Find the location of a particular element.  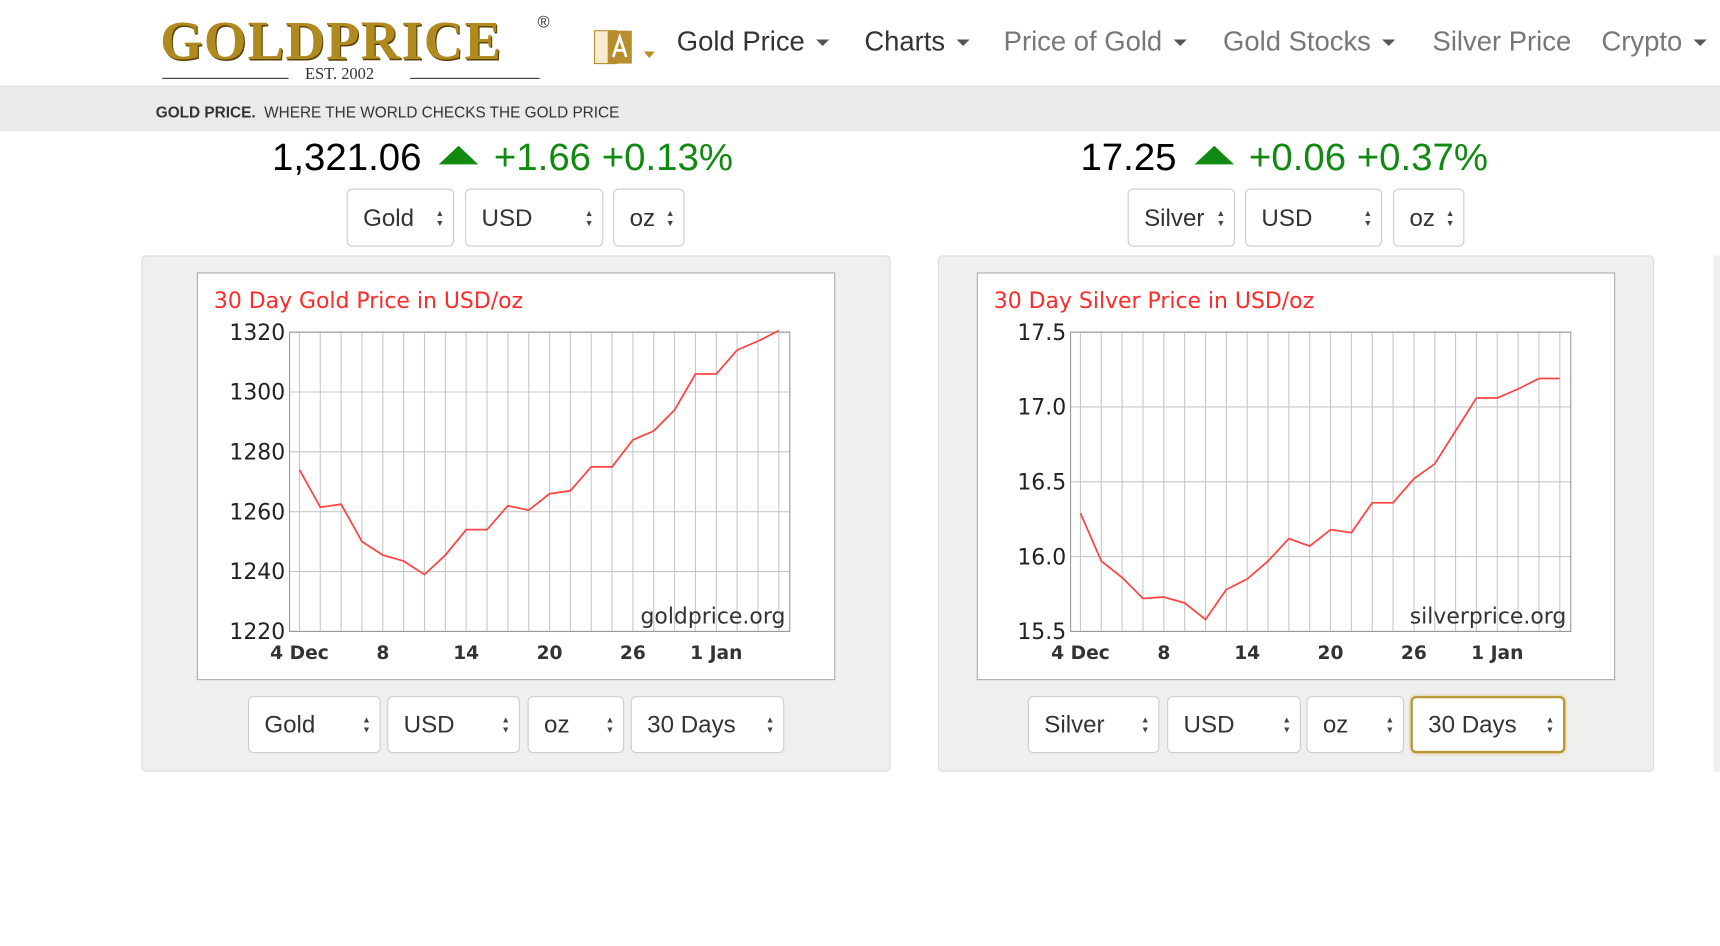

nav-item: Silver Price is located at coordinates (1502, 42).